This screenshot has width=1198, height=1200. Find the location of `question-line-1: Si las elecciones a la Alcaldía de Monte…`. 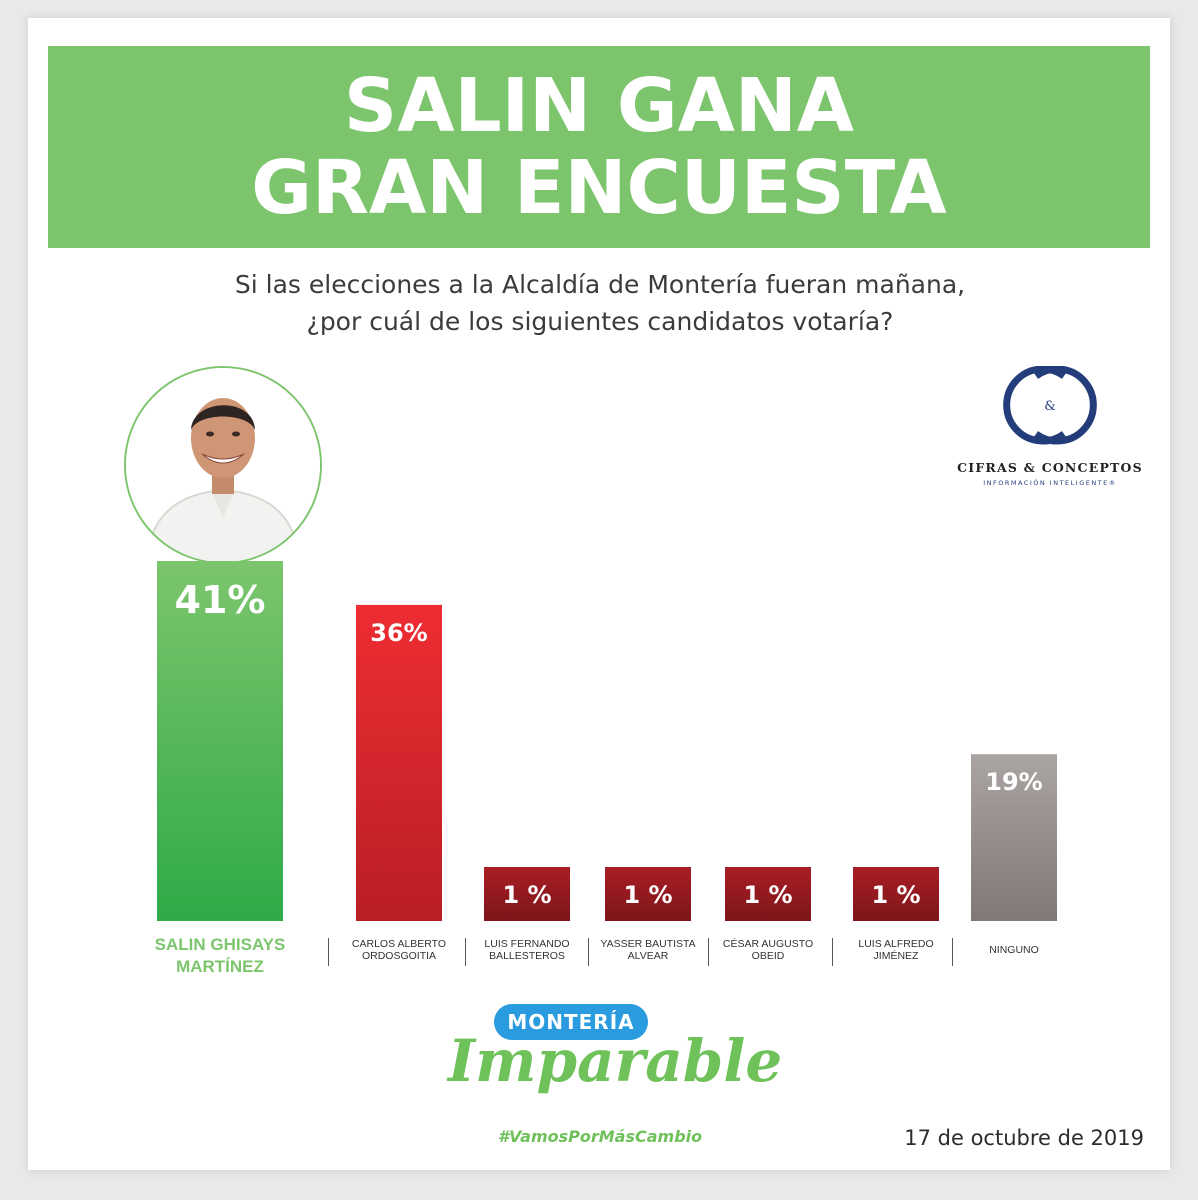

question-line-1: Si las elecciones a la Alcaldía de Monte… is located at coordinates (600, 284).